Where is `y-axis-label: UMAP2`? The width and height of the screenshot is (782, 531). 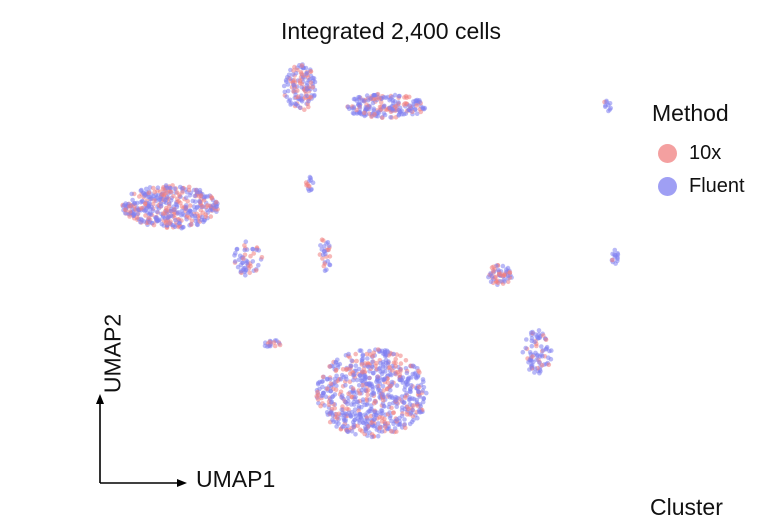
y-axis-label: UMAP2 is located at coordinates (112, 353).